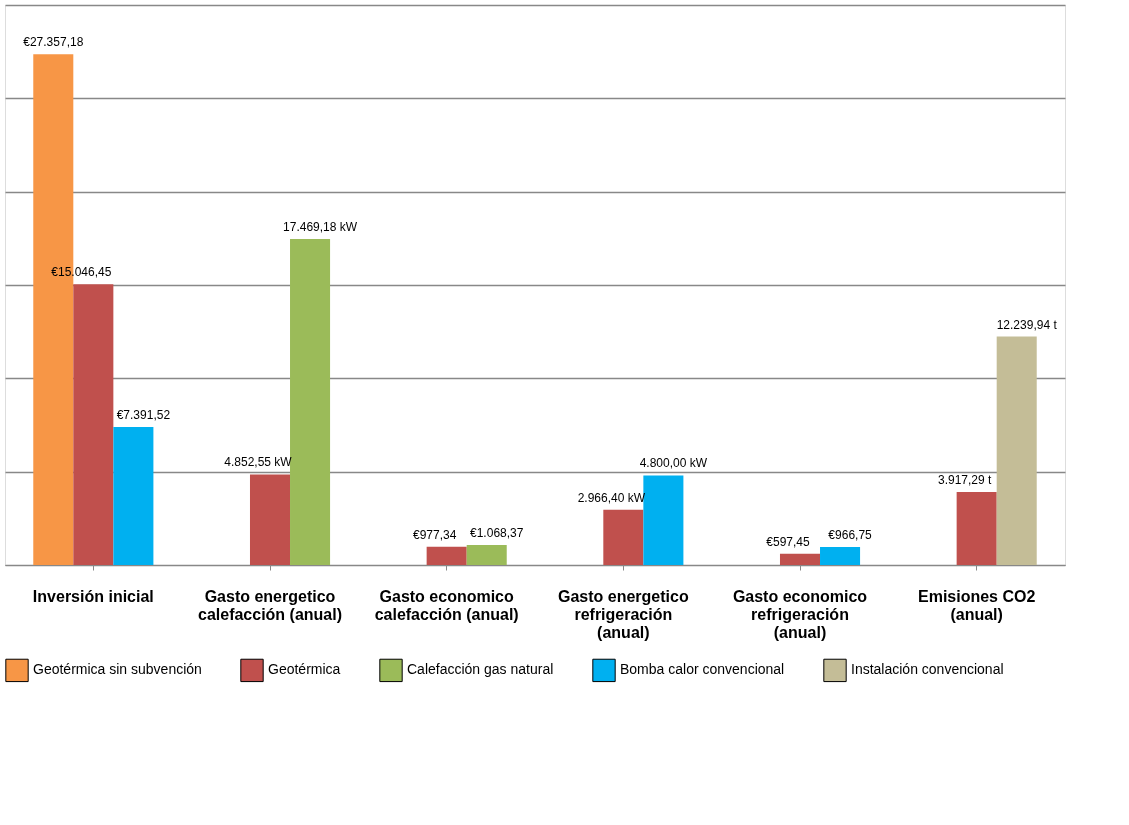 This screenshot has width=1129, height=825. Describe the element at coordinates (304, 669) in the screenshot. I see `legend-label: Geotérmica` at that location.